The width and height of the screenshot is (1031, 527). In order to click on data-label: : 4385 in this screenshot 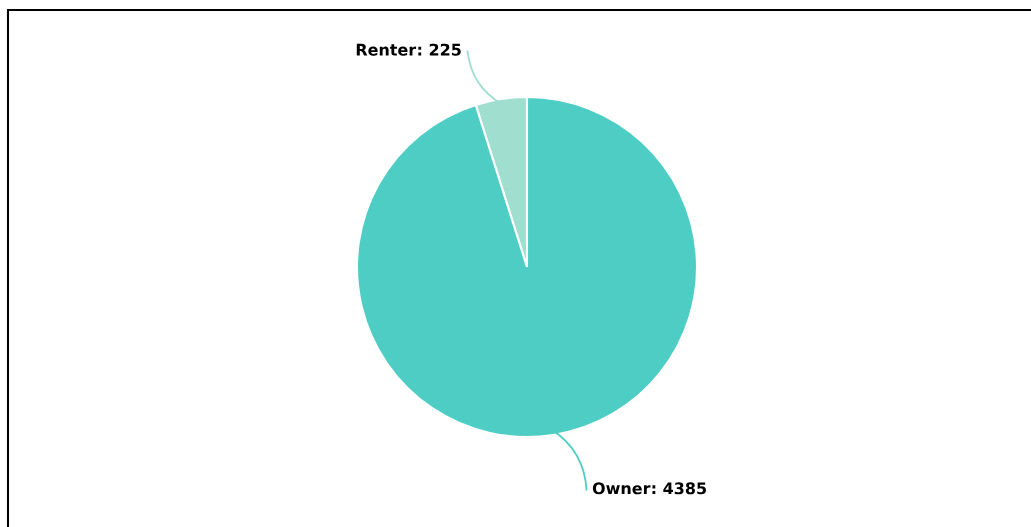, I will do `click(679, 488)`.